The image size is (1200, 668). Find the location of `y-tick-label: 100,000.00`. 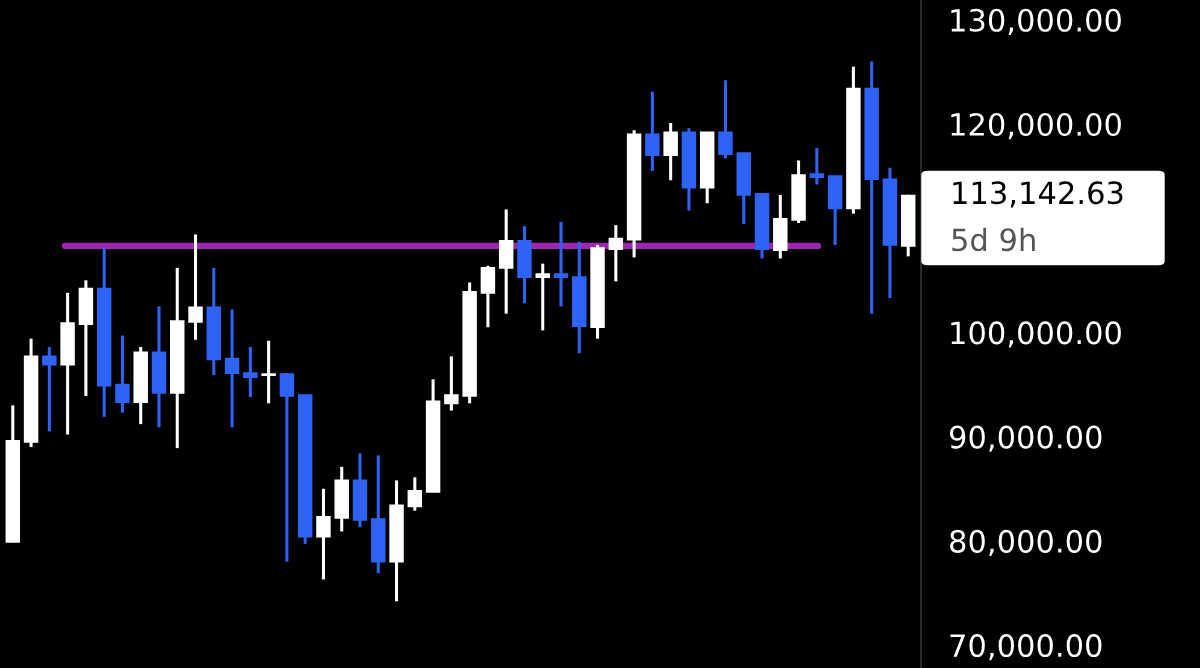

y-tick-label: 100,000.00 is located at coordinates (1036, 334).